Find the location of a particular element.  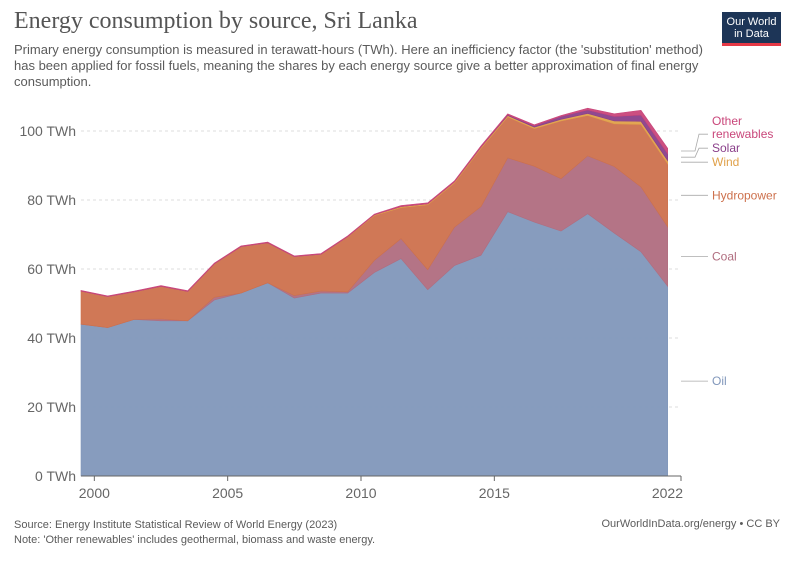

legend-label-hydropower: Hydropower is located at coordinates (744, 195).